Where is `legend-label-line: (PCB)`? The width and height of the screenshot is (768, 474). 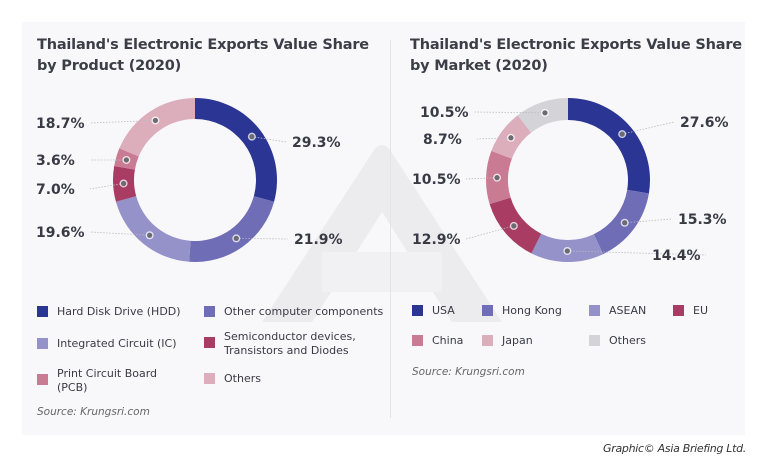
legend-label-line: (PCB) is located at coordinates (72, 387).